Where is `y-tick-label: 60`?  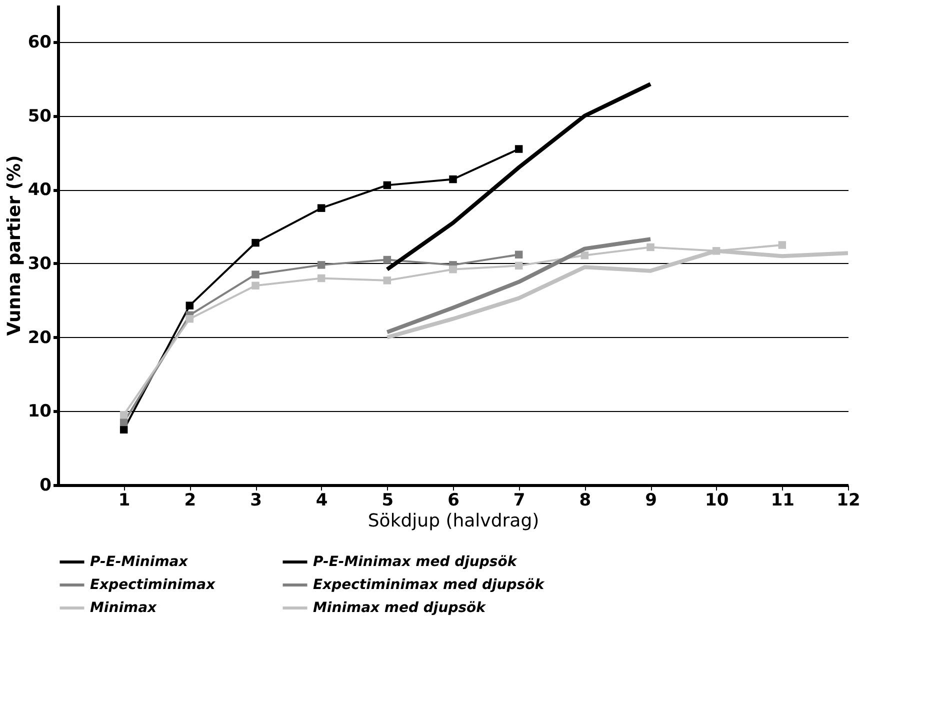
y-tick-label: 60 is located at coordinates (40, 42).